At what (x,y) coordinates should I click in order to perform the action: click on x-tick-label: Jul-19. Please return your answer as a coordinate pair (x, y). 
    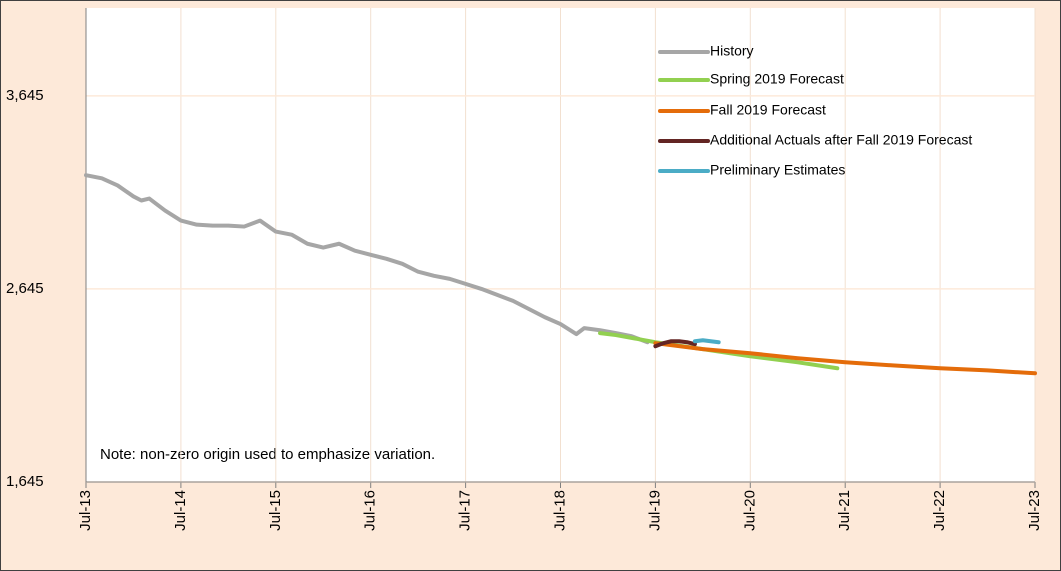
    Looking at the image, I should click on (654, 510).